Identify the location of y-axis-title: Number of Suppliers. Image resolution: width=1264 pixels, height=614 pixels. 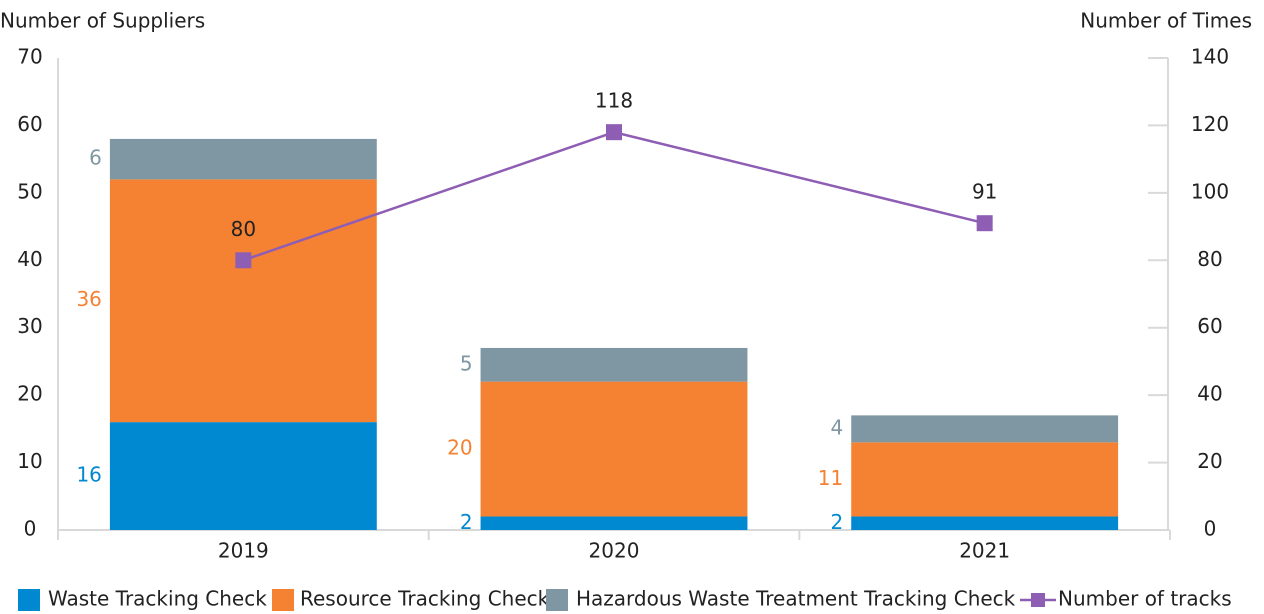
(102, 21).